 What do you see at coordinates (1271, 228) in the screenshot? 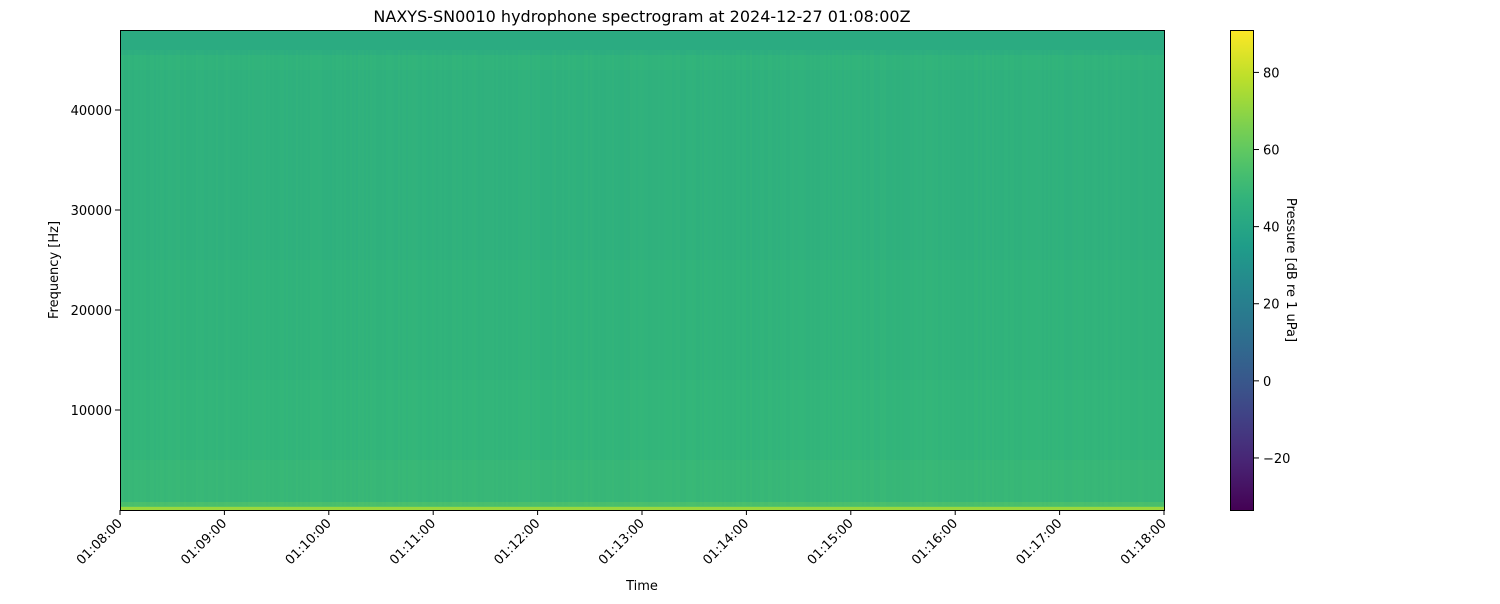
I see `colorbar-tick-label: 40` at bounding box center [1271, 228].